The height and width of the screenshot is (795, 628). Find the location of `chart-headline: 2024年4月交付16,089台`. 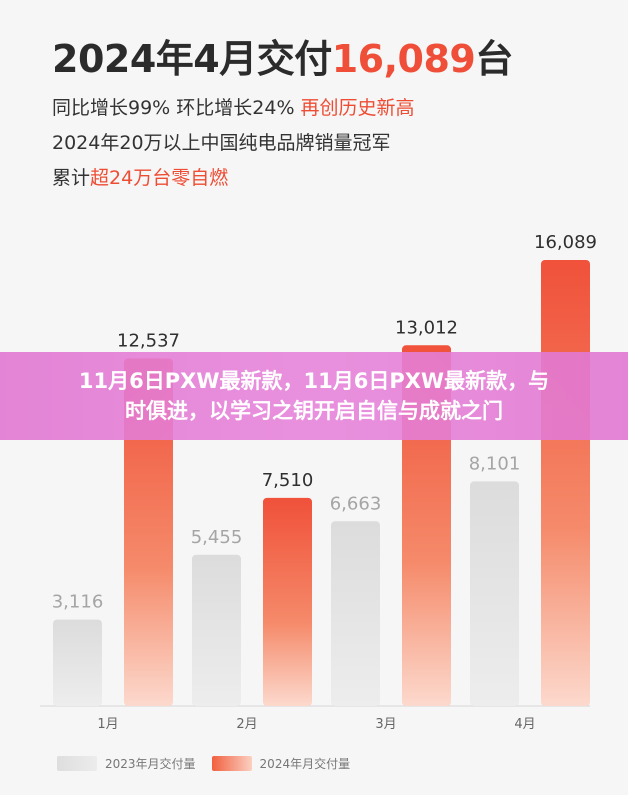

chart-headline: 2024年4月交付16,089台 is located at coordinates (282, 55).